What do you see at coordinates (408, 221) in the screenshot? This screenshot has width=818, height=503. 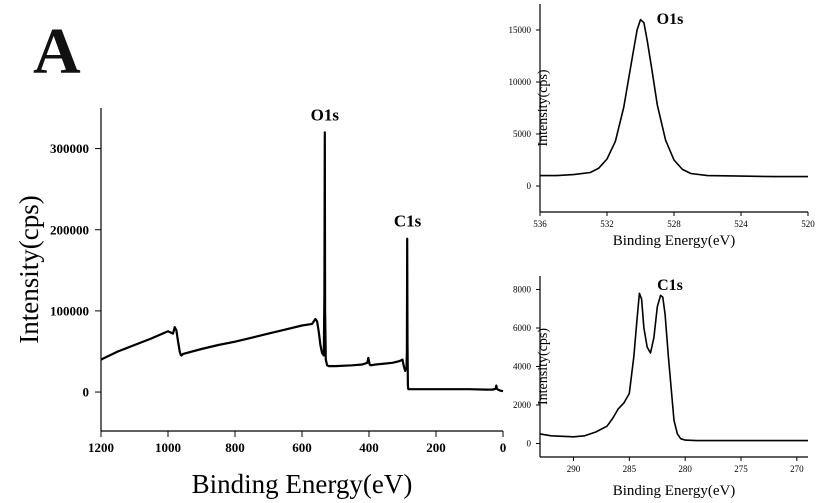 I see `chart1-peak-label: C1s` at bounding box center [408, 221].